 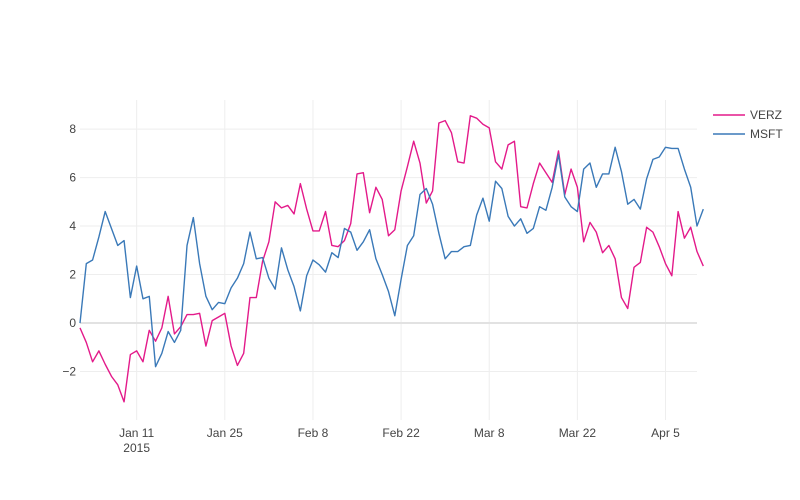 I want to click on x-tick-label: Feb 22, so click(x=401, y=433).